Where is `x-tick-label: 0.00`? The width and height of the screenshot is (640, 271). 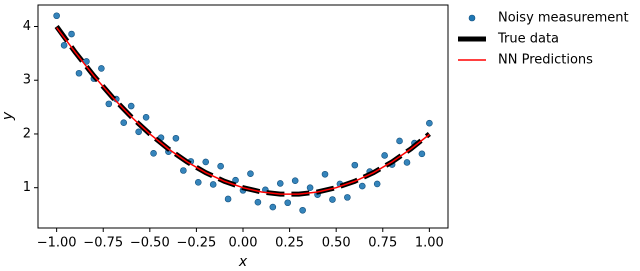 x-tick-label: 0.00 is located at coordinates (243, 243).